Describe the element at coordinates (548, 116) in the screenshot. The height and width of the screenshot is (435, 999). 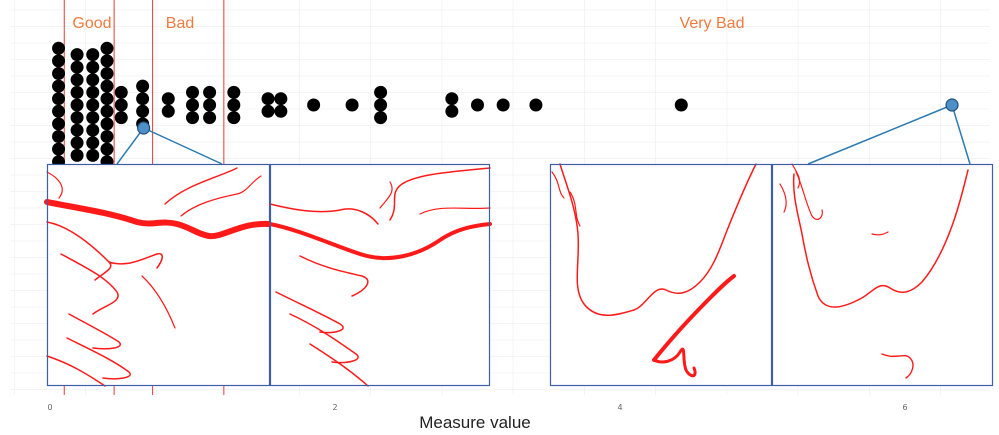
I see `highlighted-points` at that location.